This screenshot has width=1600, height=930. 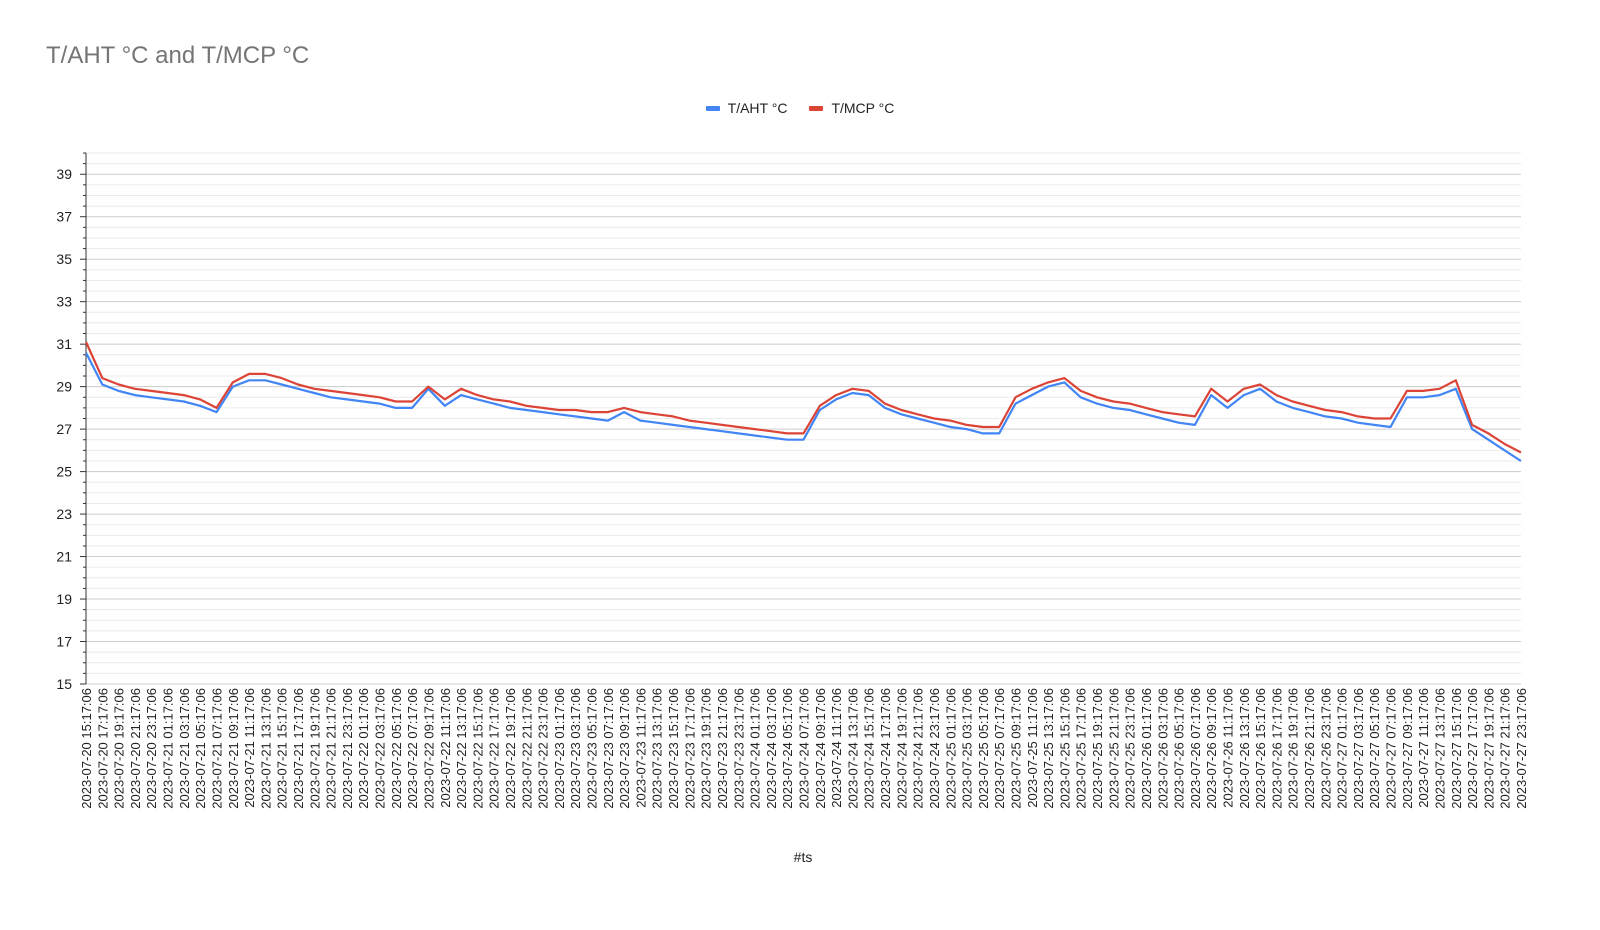 What do you see at coordinates (119, 748) in the screenshot?
I see `x-tick-label: 2023-07-20 19:17:06` at bounding box center [119, 748].